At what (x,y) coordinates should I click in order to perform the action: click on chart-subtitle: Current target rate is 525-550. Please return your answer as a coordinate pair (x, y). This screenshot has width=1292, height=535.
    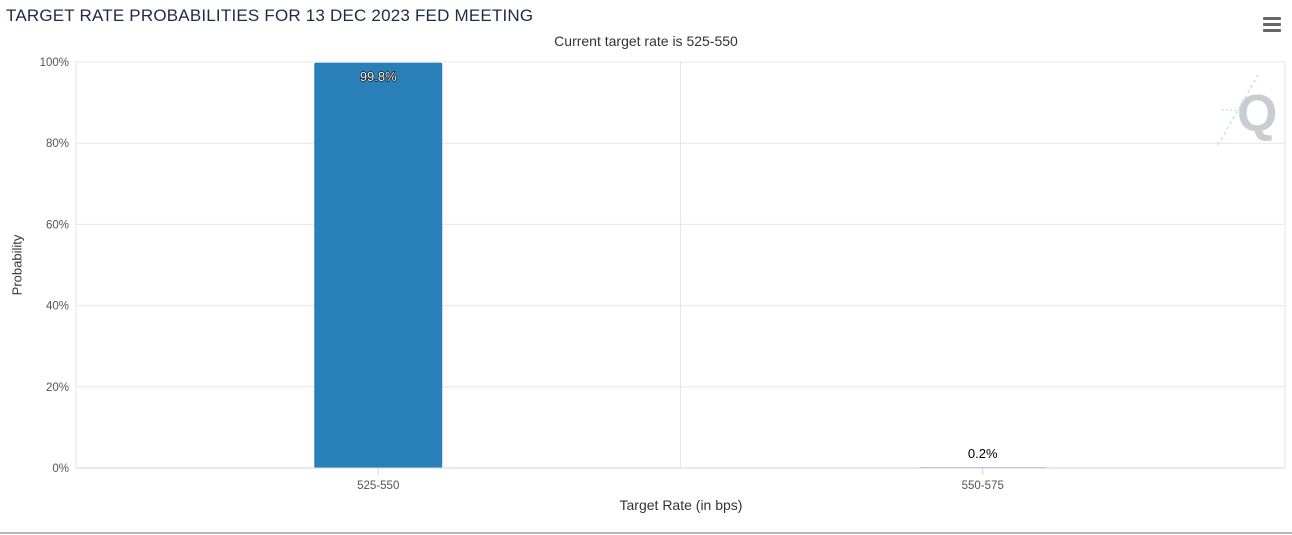
    Looking at the image, I should click on (646, 41).